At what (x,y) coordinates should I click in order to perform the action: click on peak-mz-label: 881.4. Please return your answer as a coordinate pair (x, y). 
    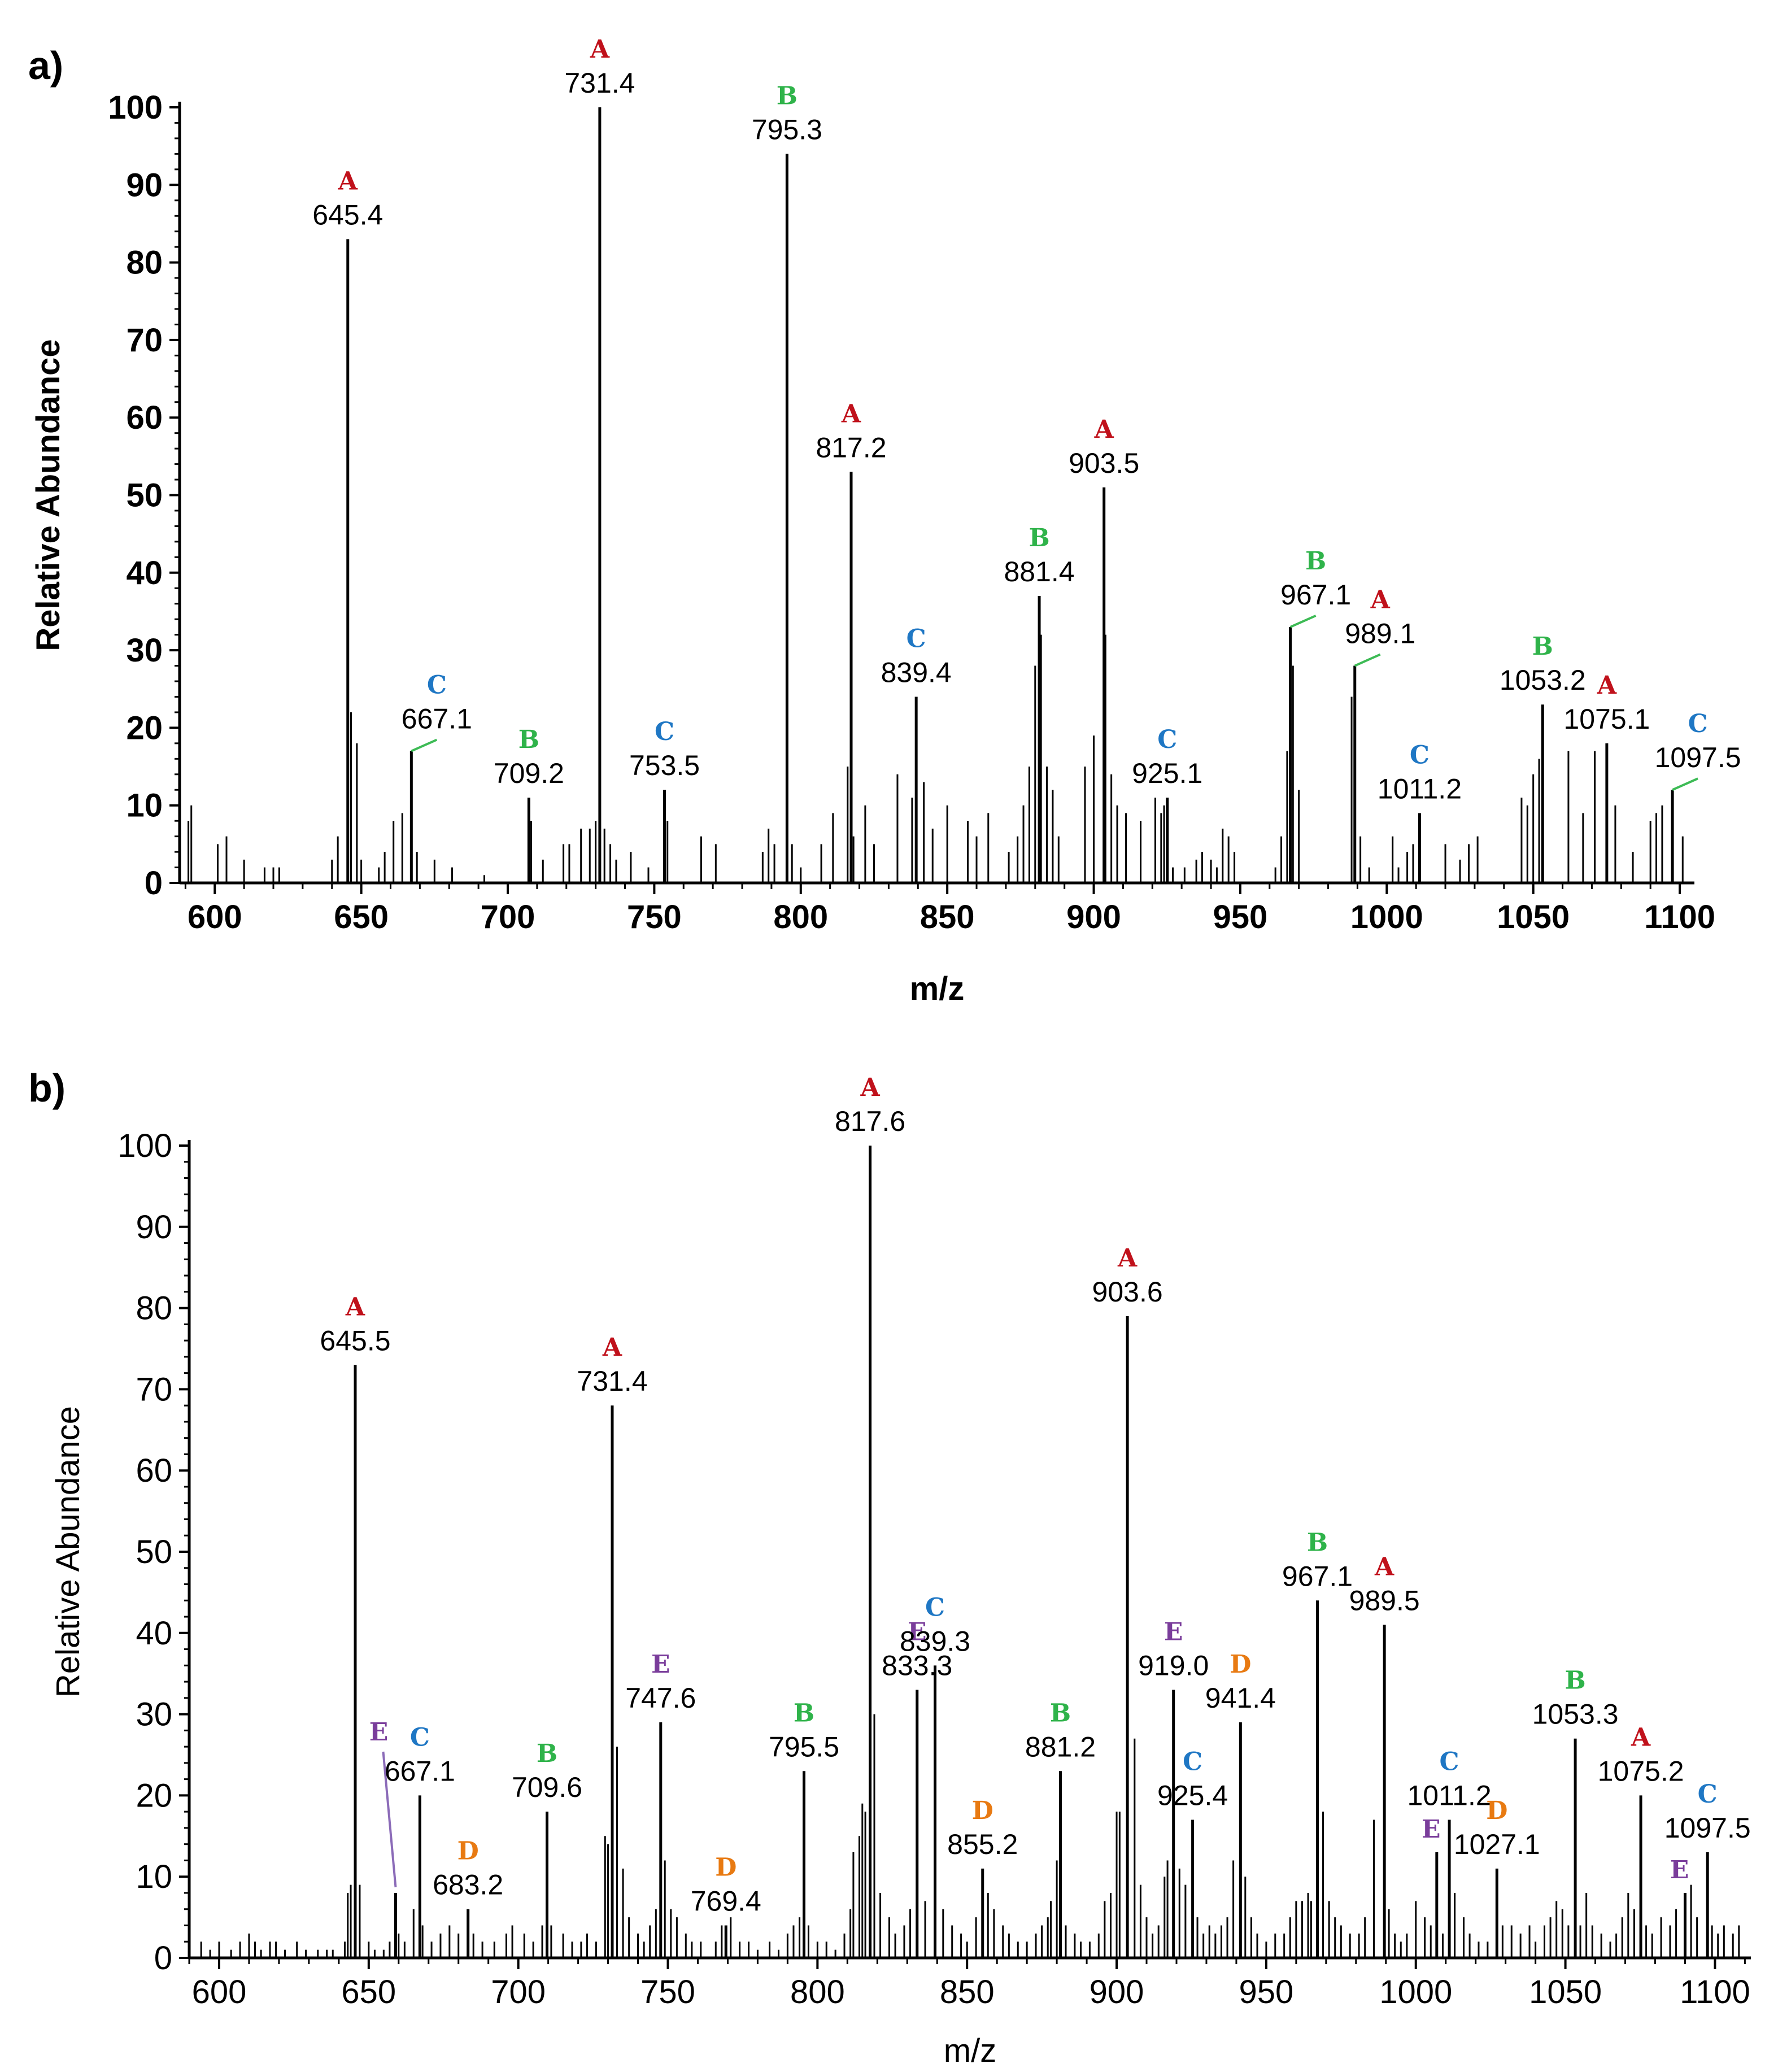
    Looking at the image, I should click on (1039, 571).